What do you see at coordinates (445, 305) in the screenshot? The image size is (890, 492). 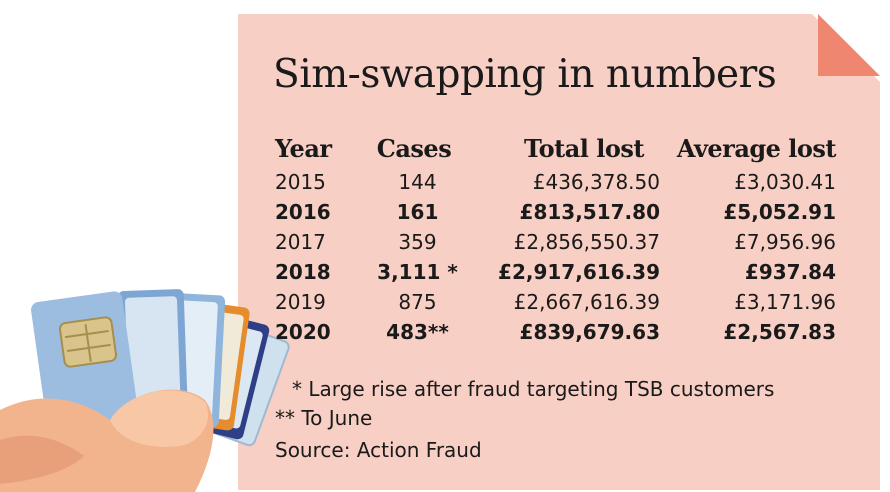 I see `table-row: 2019 875 £2,667,616.39 £3,171.96` at bounding box center [445, 305].